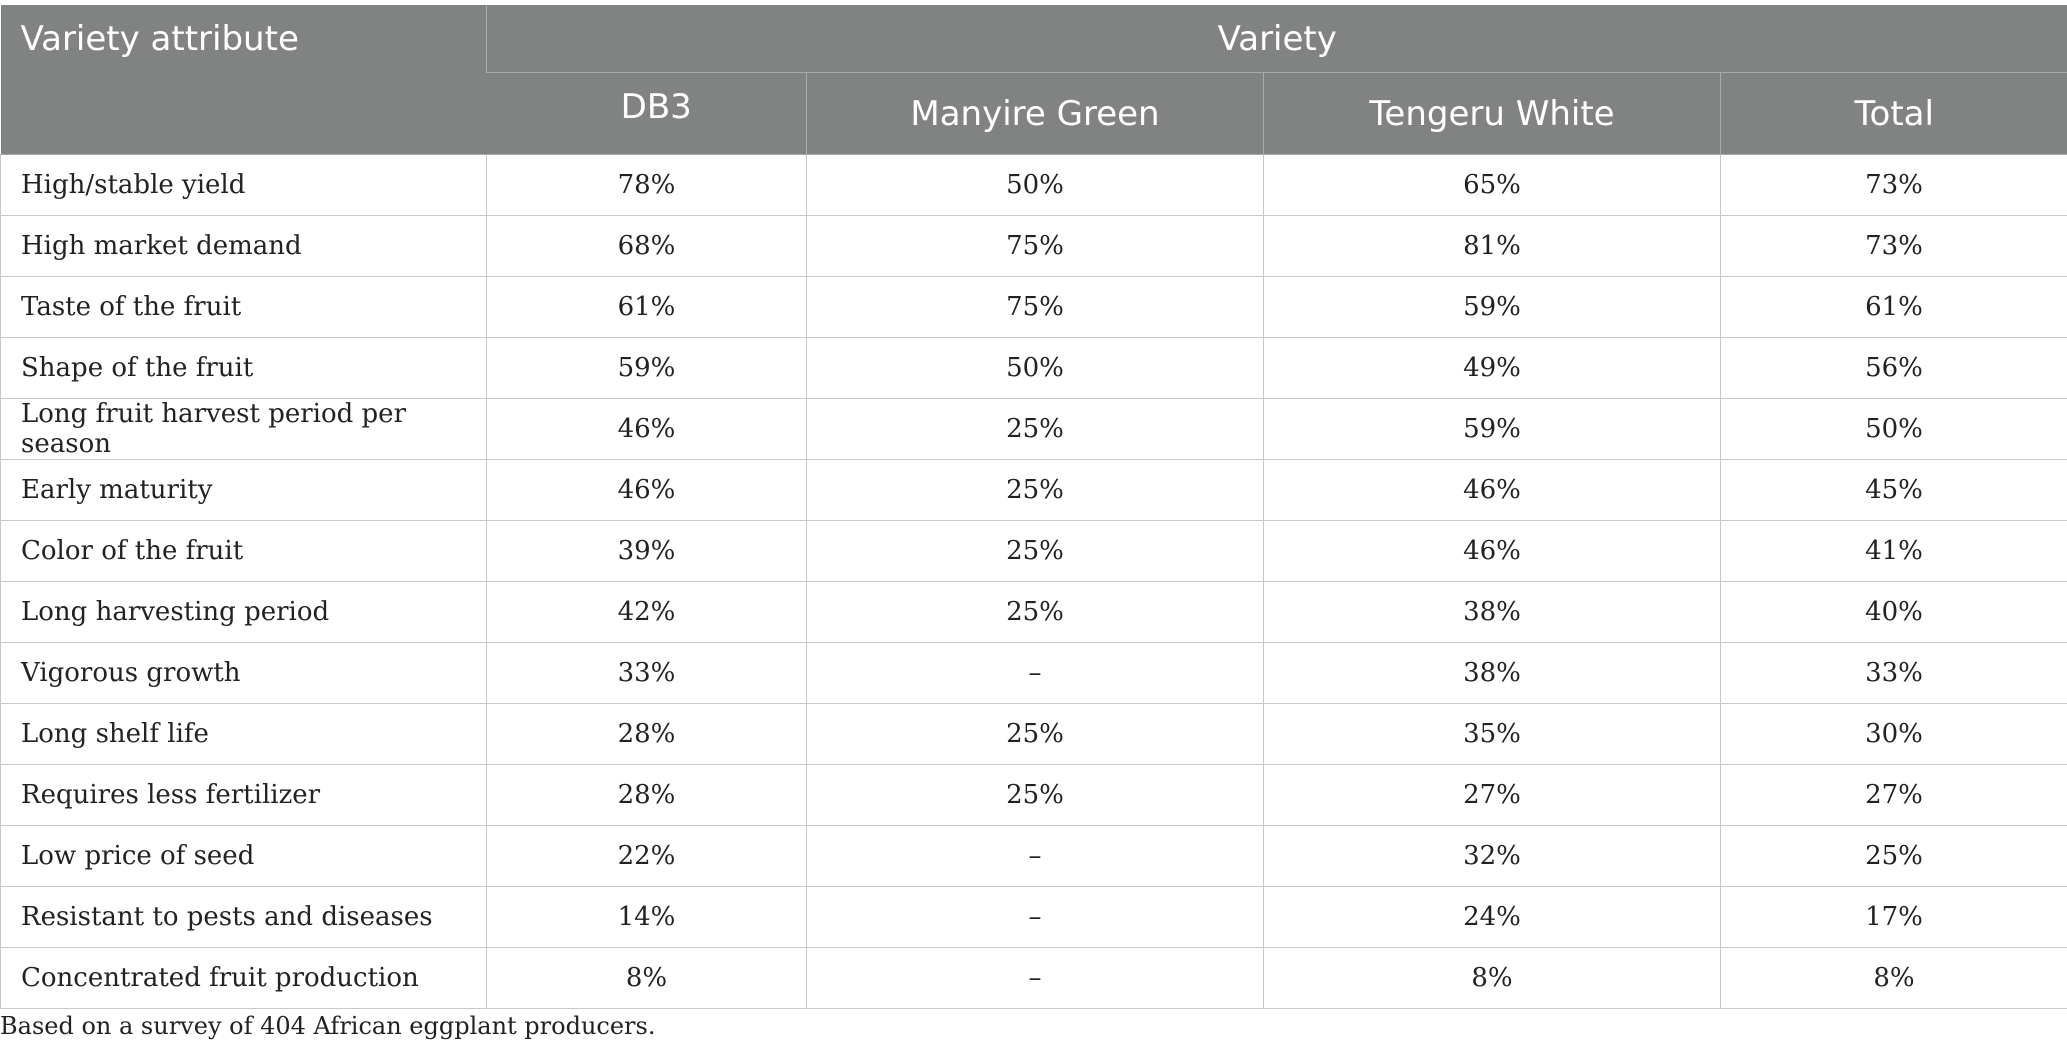 The height and width of the screenshot is (1052, 2067). What do you see at coordinates (1492, 246) in the screenshot?
I see `value-cell: 81%` at bounding box center [1492, 246].